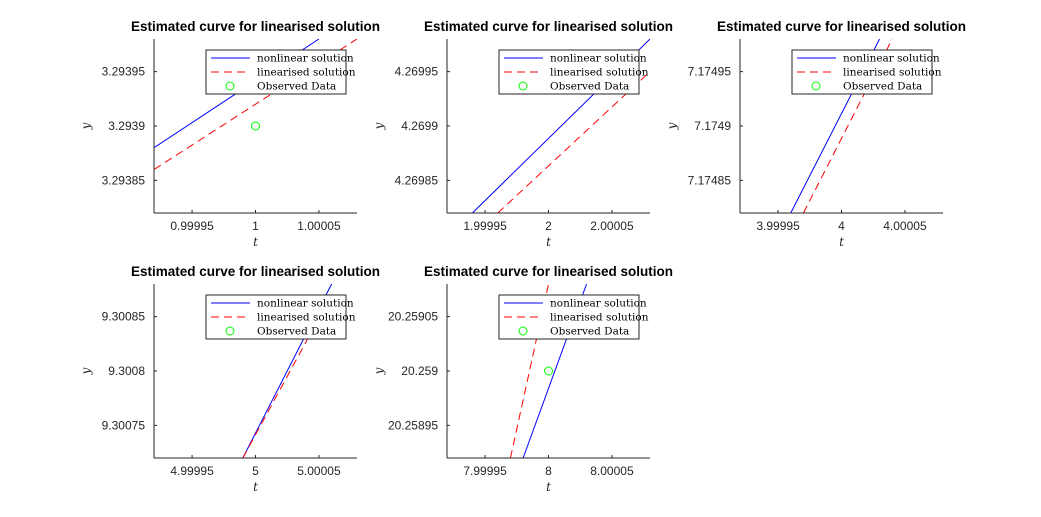 The image size is (1041, 517). I want to click on y-tick-label: 9.30085, so click(124, 317).